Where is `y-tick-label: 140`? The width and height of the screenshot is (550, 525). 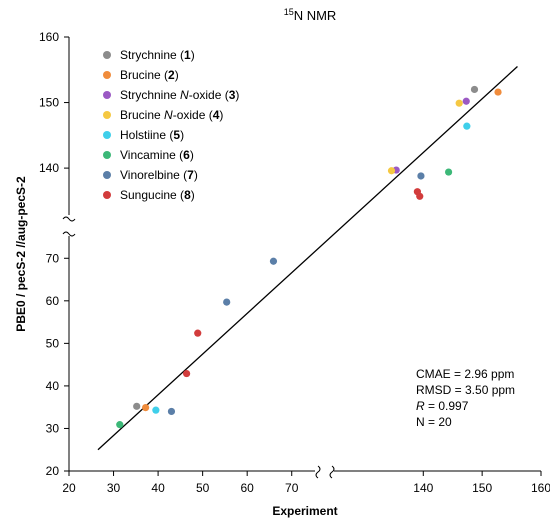
y-tick-label: 140 is located at coordinates (49, 168).